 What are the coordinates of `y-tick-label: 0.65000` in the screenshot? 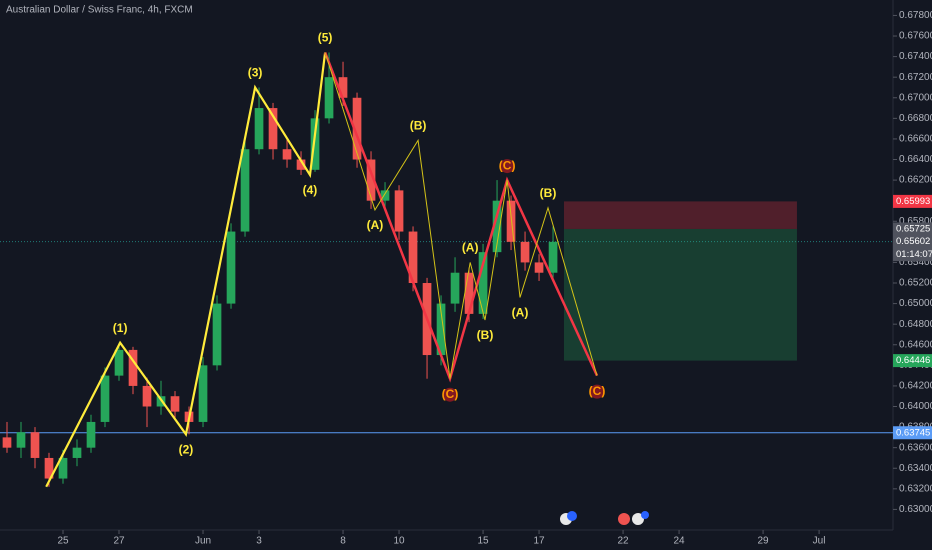 It's located at (915, 303).